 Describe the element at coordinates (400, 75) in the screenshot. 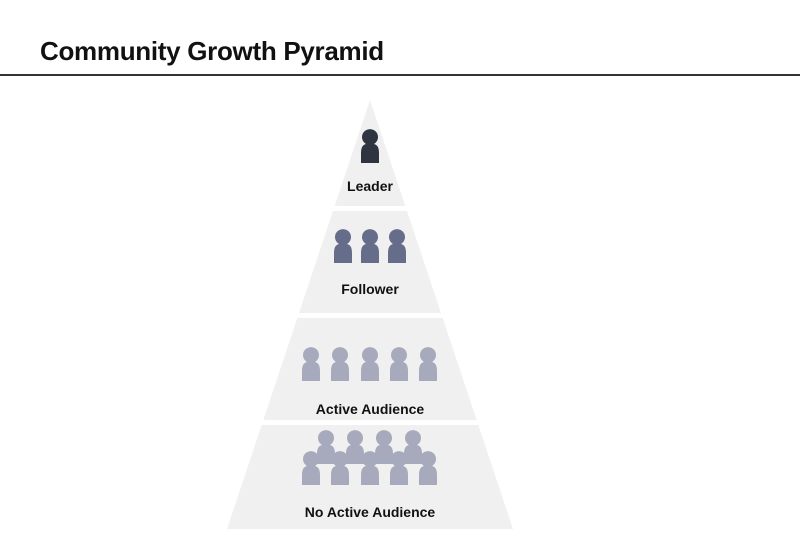

I see `title-divider` at that location.